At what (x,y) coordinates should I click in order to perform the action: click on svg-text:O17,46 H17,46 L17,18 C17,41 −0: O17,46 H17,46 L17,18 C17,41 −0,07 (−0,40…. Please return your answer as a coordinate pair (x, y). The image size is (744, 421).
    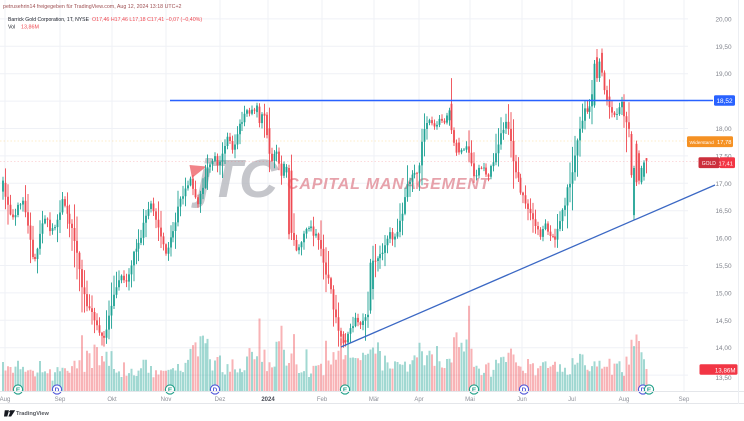
    Looking at the image, I should click on (147, 20).